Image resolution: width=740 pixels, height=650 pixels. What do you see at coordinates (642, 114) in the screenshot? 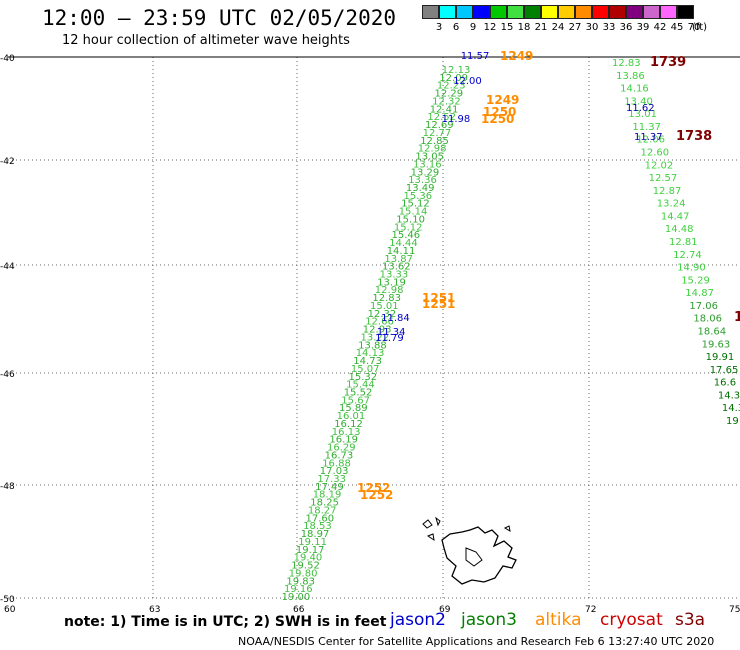
I see `jason3-east-swh-label: 13.01` at bounding box center [642, 114].